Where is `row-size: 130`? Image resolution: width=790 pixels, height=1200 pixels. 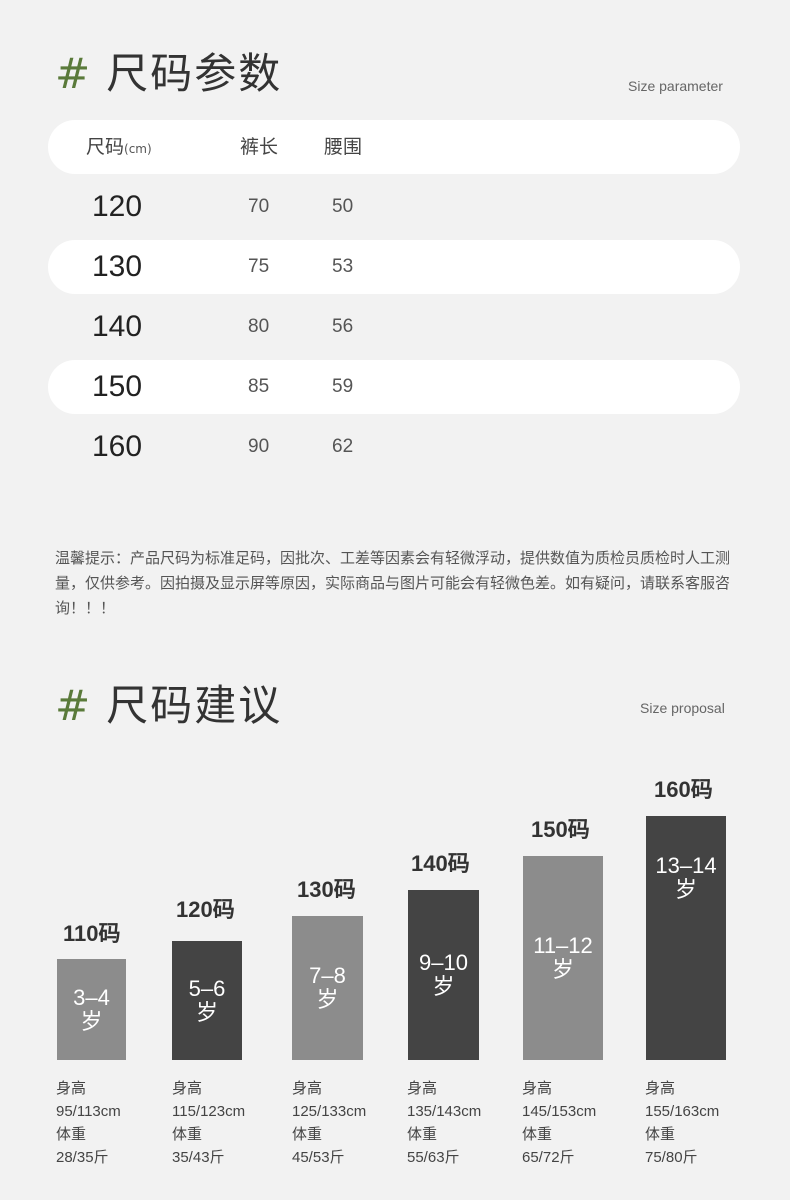 row-size: 130 is located at coordinates (117, 266).